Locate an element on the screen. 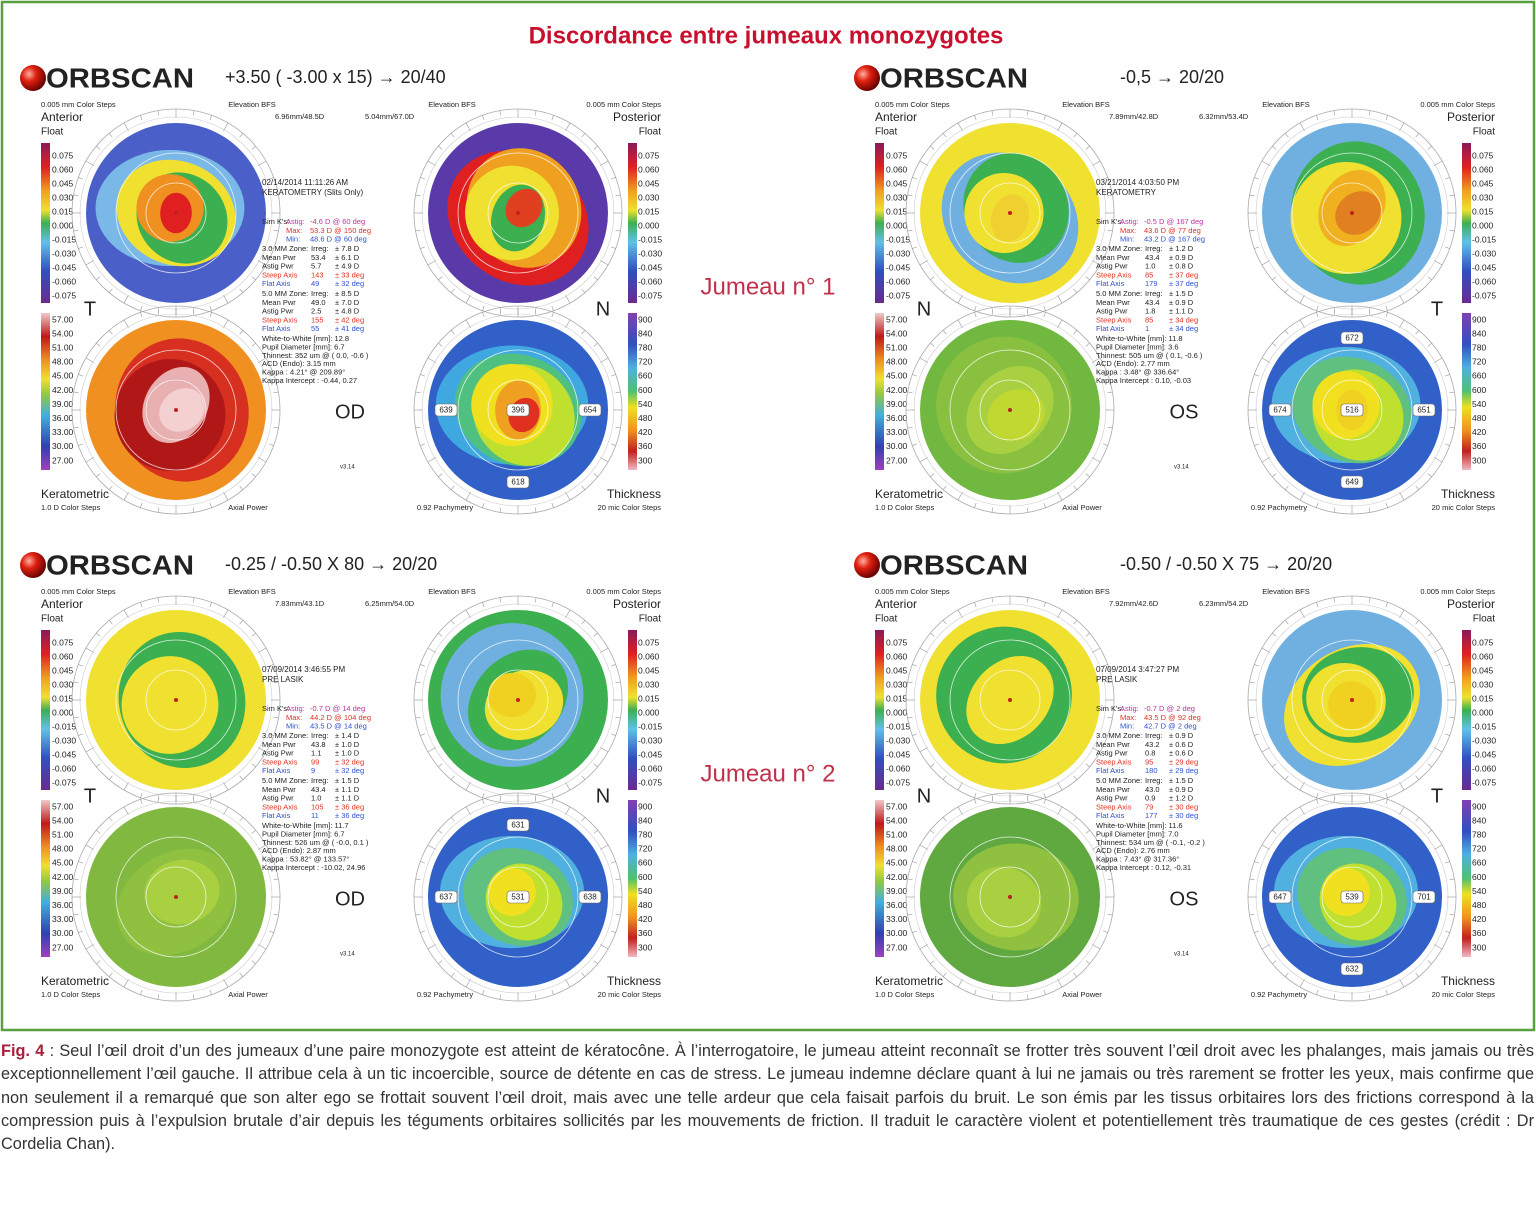 The height and width of the screenshot is (1210, 1536). pachy-value: 674 is located at coordinates (1280, 410).